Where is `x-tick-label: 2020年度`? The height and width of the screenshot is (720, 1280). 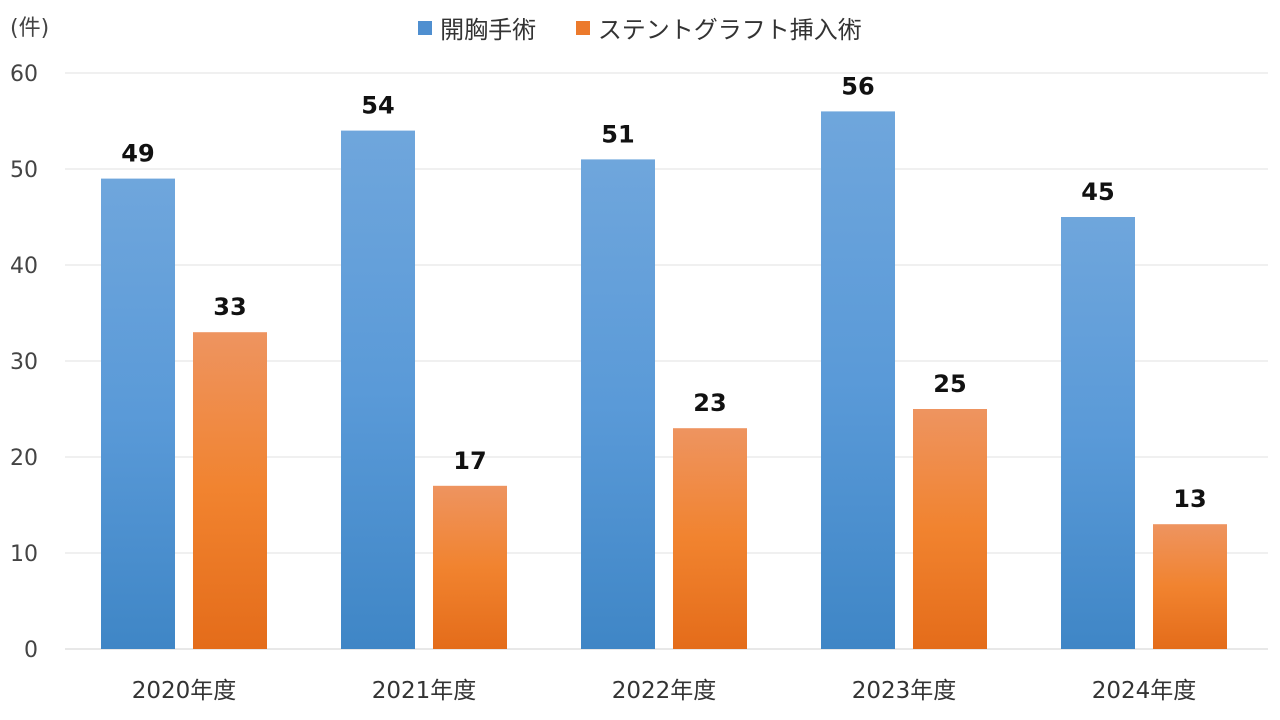 x-tick-label: 2020年度 is located at coordinates (184, 691).